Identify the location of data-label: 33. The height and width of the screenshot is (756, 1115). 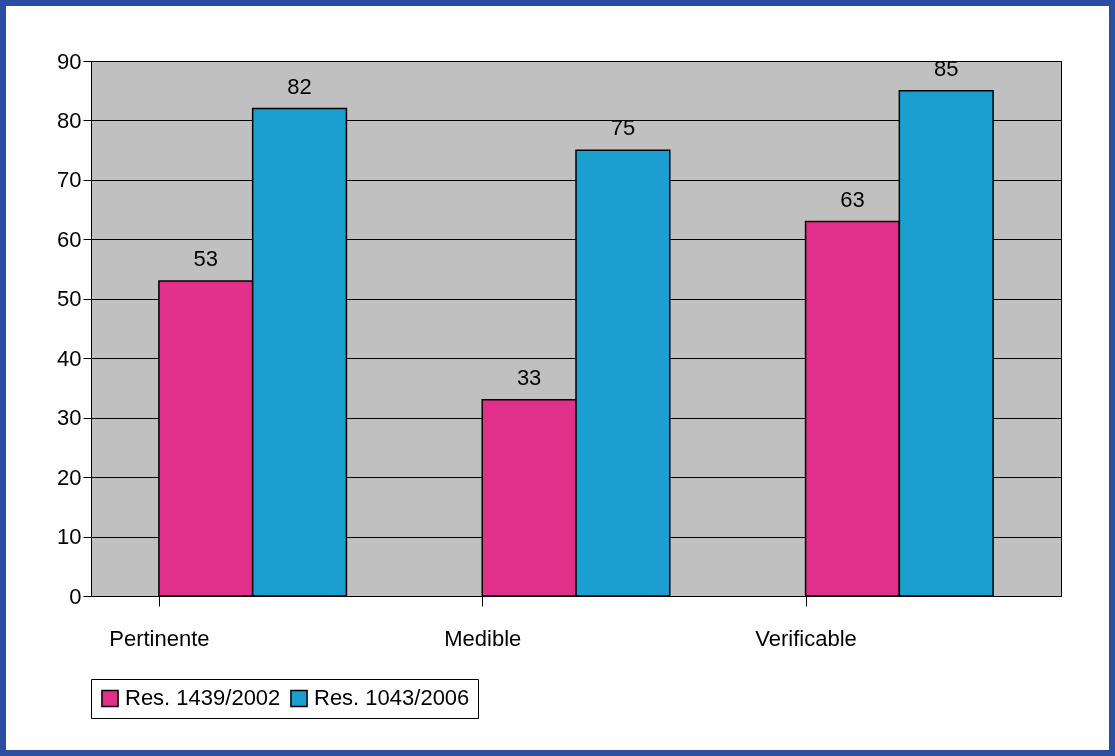
(529, 377).